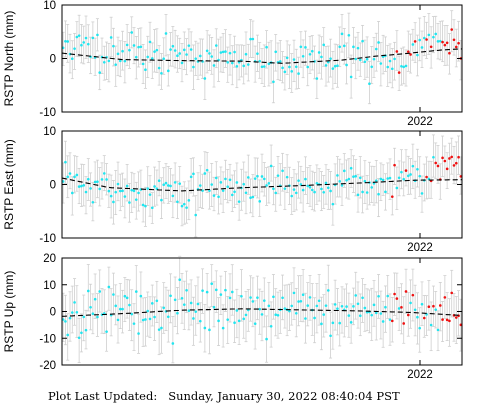 The width and height of the screenshot is (481, 404). I want to click on y-axis-label: RSTP East (mm), so click(9, 184).